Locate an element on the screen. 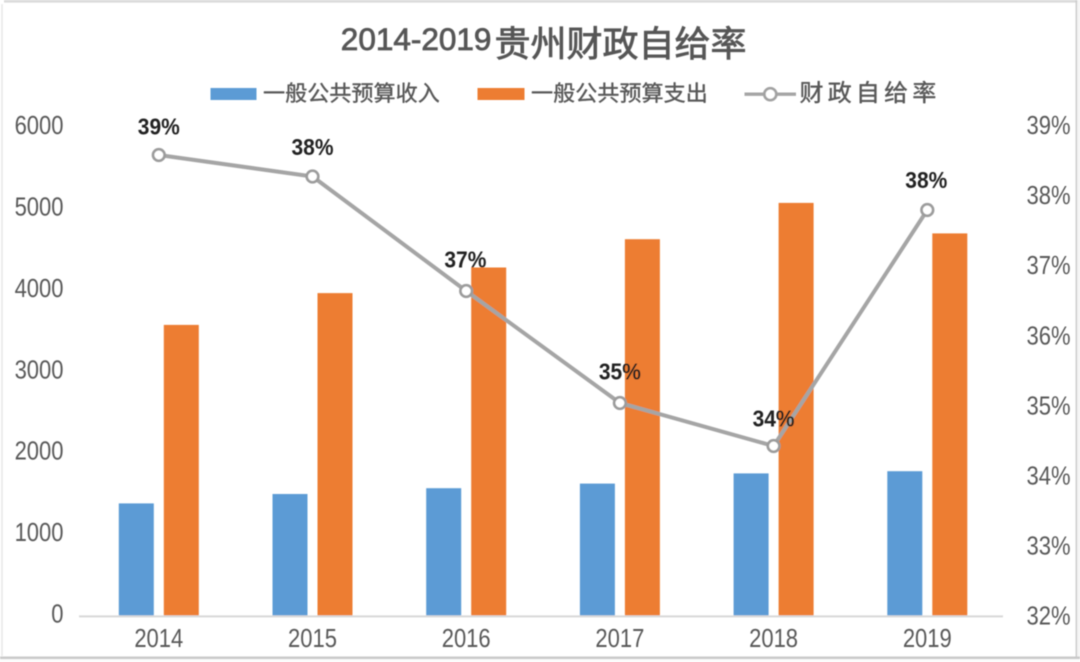 This screenshot has height=662, width=1080. svg-text: 4000 is located at coordinates (39, 288).